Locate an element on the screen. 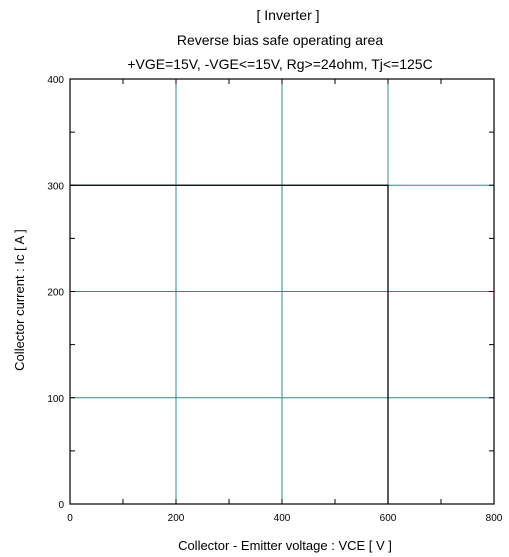 The width and height of the screenshot is (509, 557). y-tick-label: 300 is located at coordinates (55, 186).